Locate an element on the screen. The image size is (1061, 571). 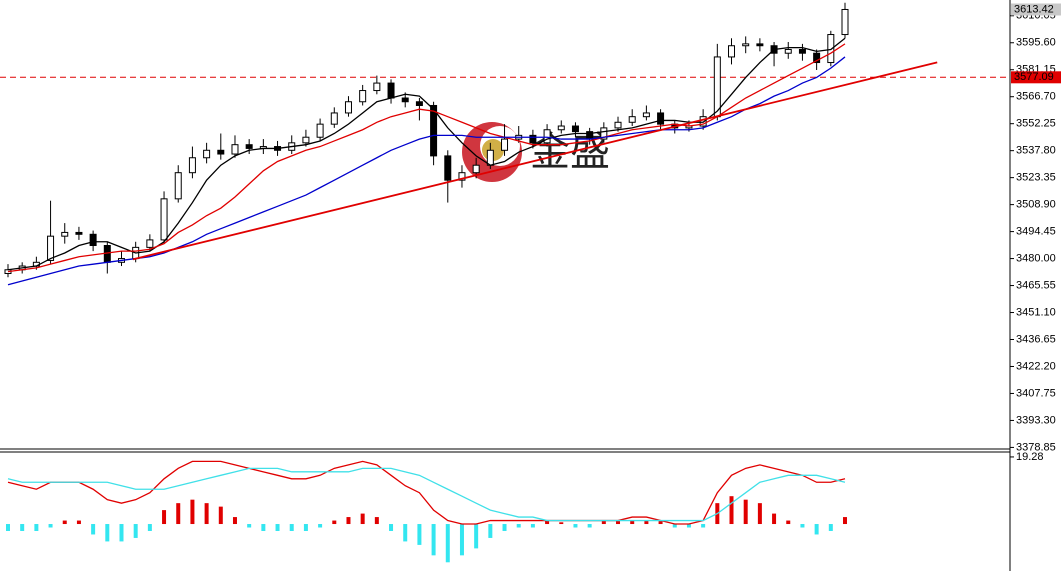
y-tick-label: 3494.45 is located at coordinates (1036, 232).